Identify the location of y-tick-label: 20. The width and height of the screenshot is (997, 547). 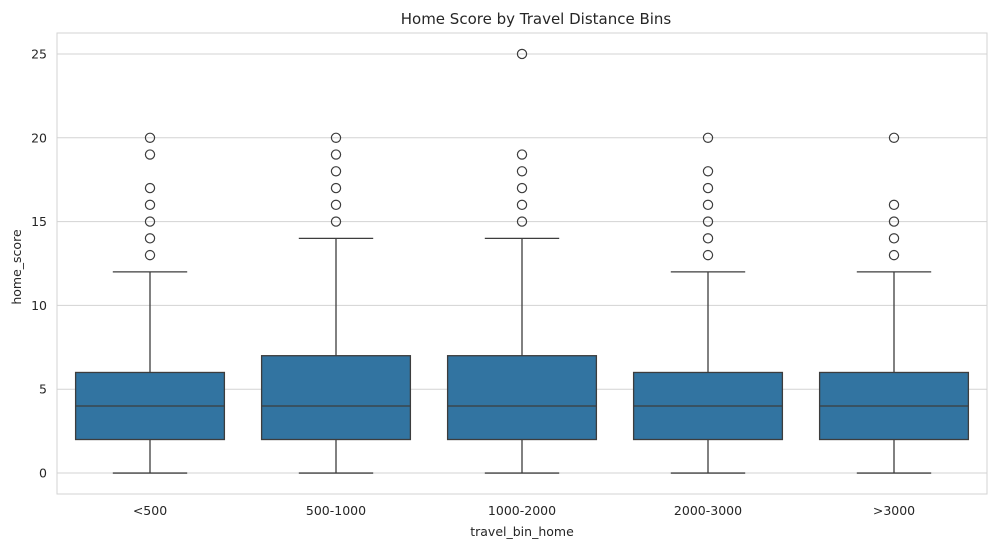
(39, 137).